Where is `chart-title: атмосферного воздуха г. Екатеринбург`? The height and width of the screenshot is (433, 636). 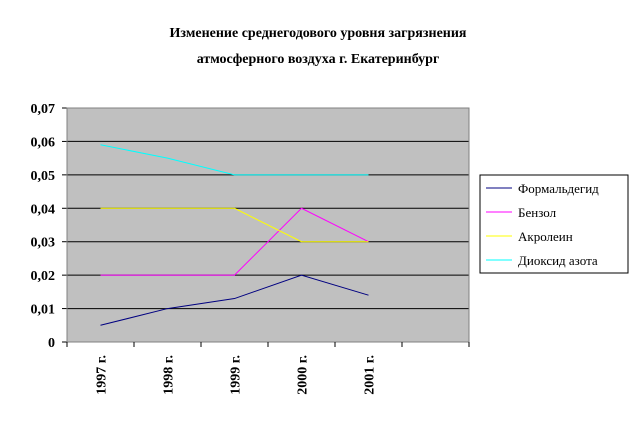
chart-title: атмосферного воздуха г. Екатеринбург is located at coordinates (318, 59).